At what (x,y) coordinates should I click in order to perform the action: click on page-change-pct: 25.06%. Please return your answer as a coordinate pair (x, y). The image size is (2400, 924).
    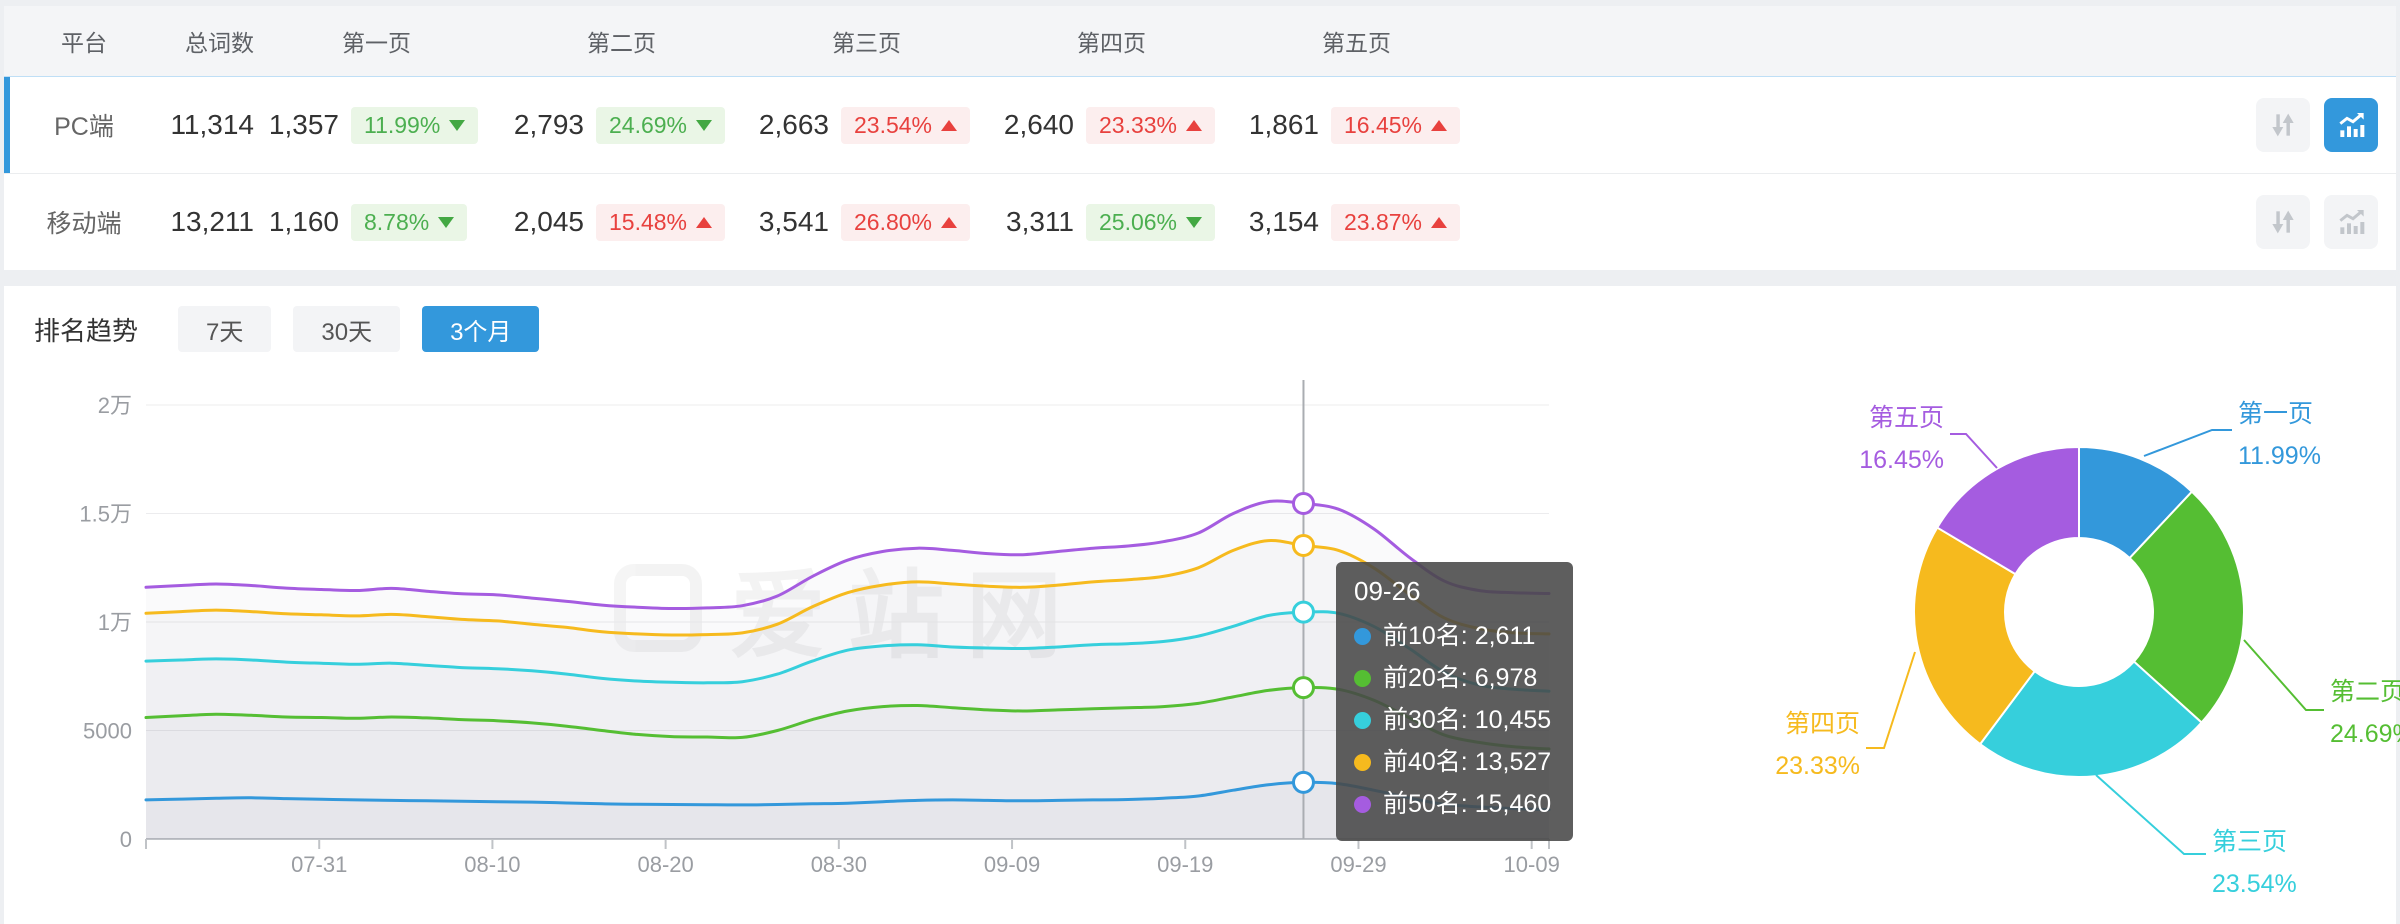
    Looking at the image, I should click on (1138, 221).